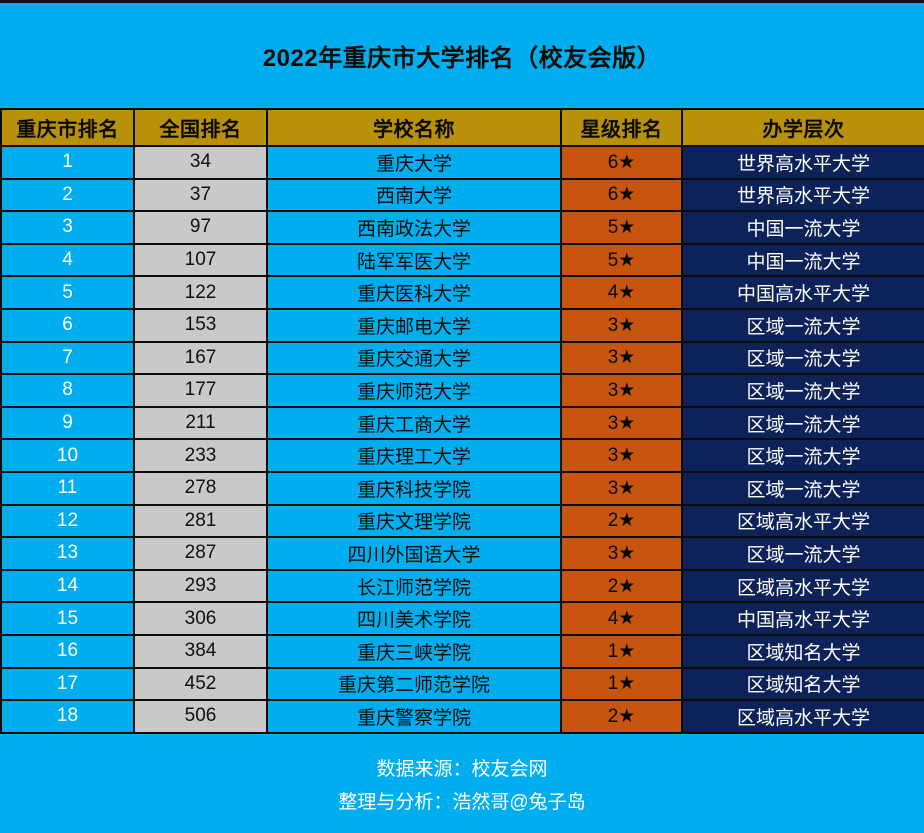 This screenshot has height=833, width=924. I want to click on table-row: 2 37 西南大学 6★ 世界高水平大学, so click(462, 195).